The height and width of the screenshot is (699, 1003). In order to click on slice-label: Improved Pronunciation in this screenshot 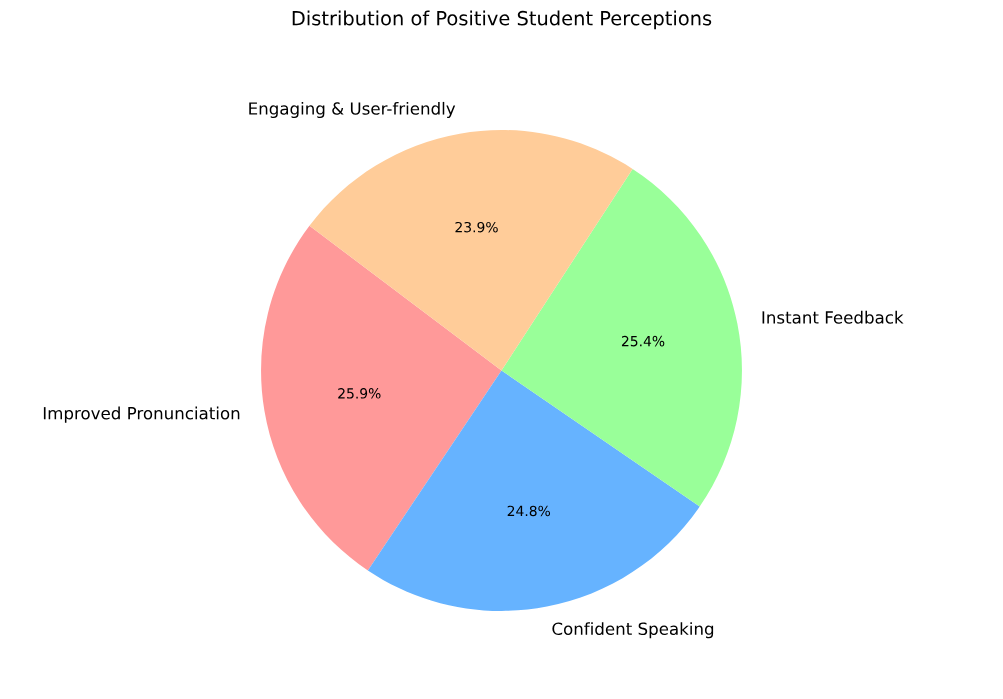, I will do `click(141, 414)`.